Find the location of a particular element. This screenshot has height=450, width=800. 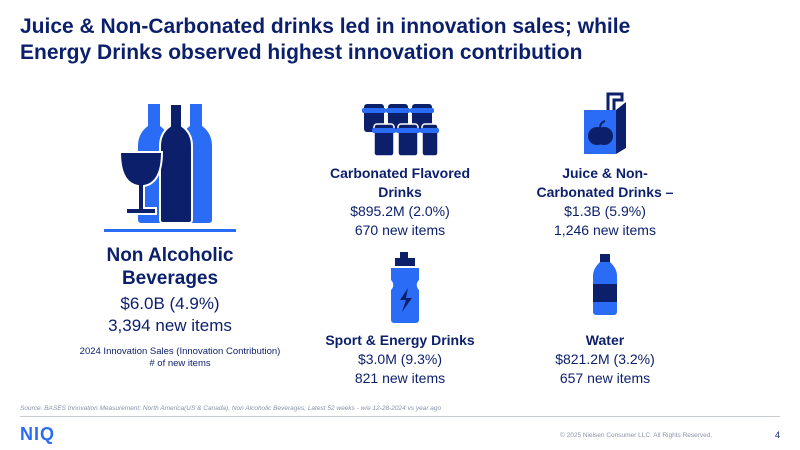

category-name-line-2: Drinks is located at coordinates (400, 192).